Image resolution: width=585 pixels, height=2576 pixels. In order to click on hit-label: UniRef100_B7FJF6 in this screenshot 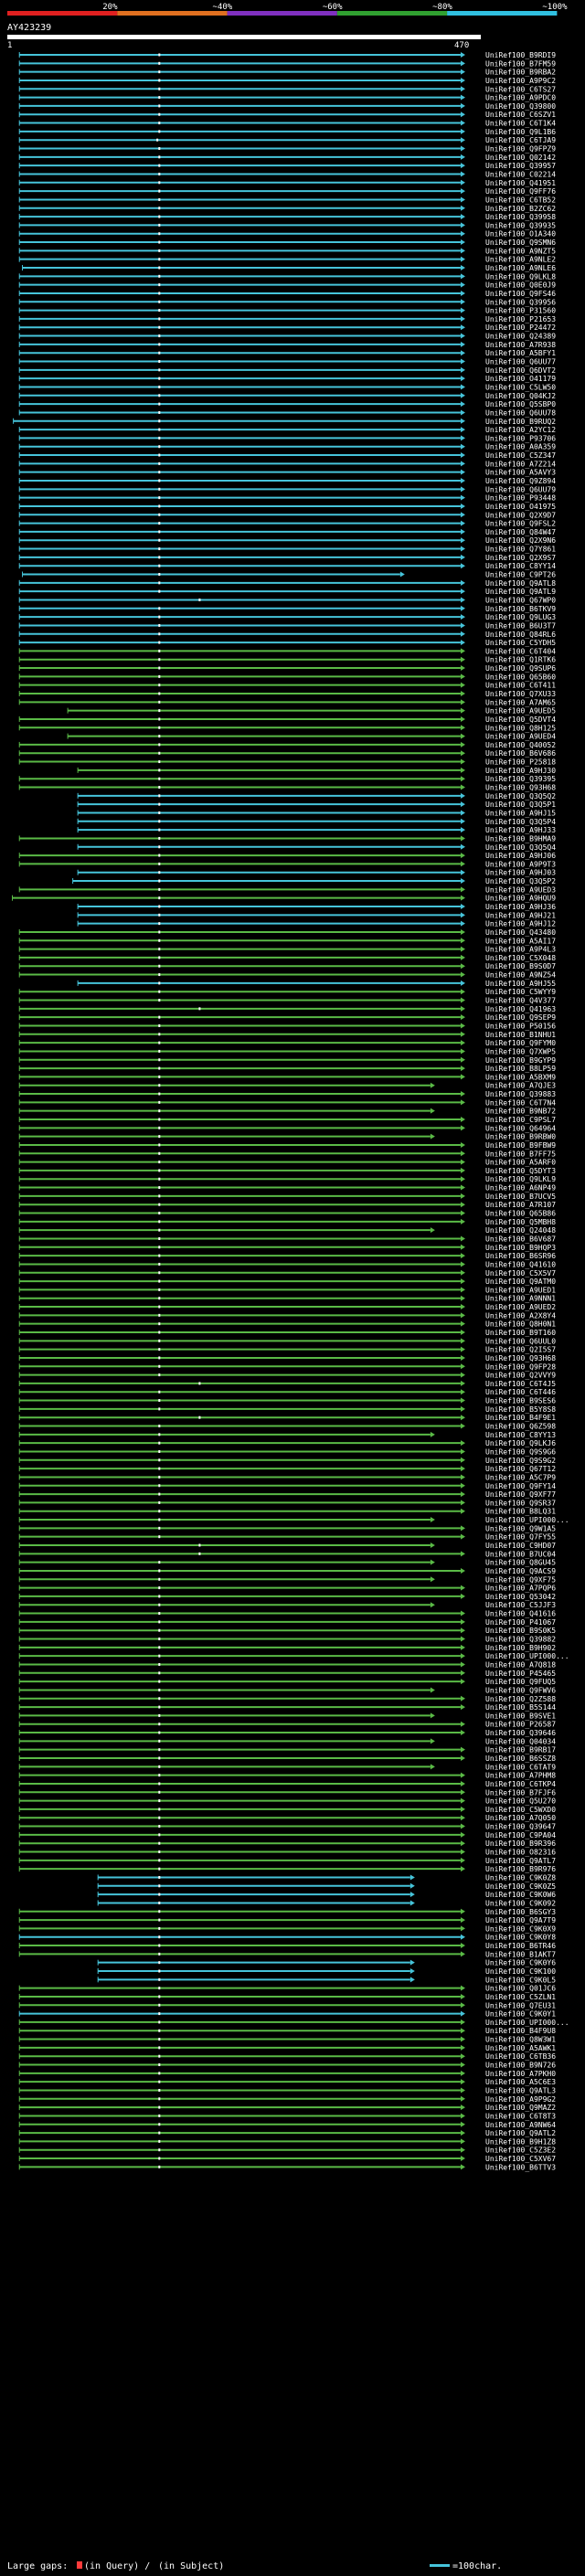, I will do `click(520, 1792)`.